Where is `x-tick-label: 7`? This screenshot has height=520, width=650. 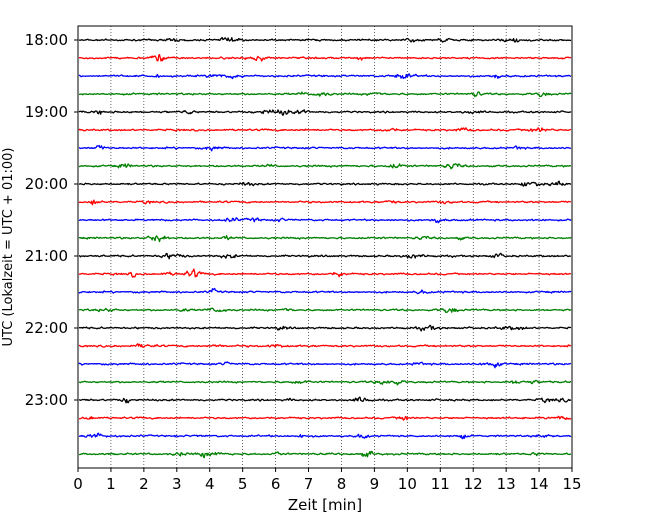 x-tick-label: 7 is located at coordinates (309, 484).